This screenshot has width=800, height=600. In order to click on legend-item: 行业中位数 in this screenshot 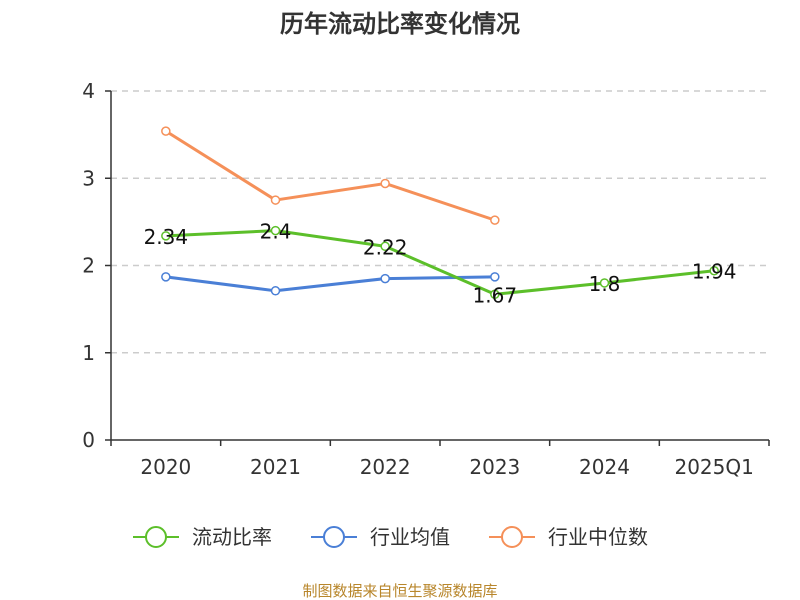, I will do `click(568, 537)`.